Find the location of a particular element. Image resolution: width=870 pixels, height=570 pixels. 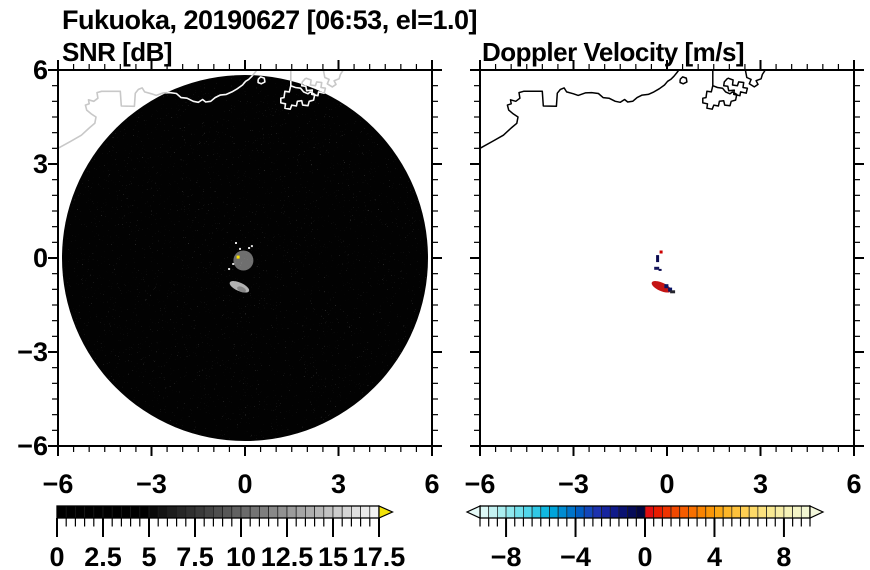

doppler-panel-title: Doppler Velocity [m/s] is located at coordinates (613, 52).